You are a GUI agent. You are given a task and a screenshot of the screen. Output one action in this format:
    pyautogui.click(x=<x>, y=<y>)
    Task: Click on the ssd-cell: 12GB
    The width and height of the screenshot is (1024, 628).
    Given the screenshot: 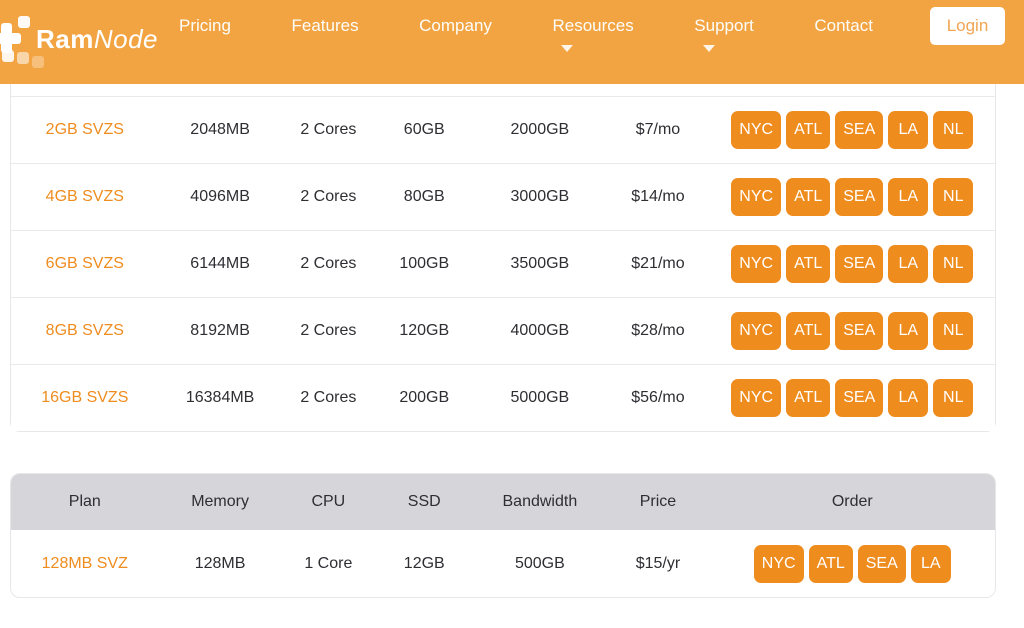 What is the action you would take?
    pyautogui.click(x=424, y=563)
    